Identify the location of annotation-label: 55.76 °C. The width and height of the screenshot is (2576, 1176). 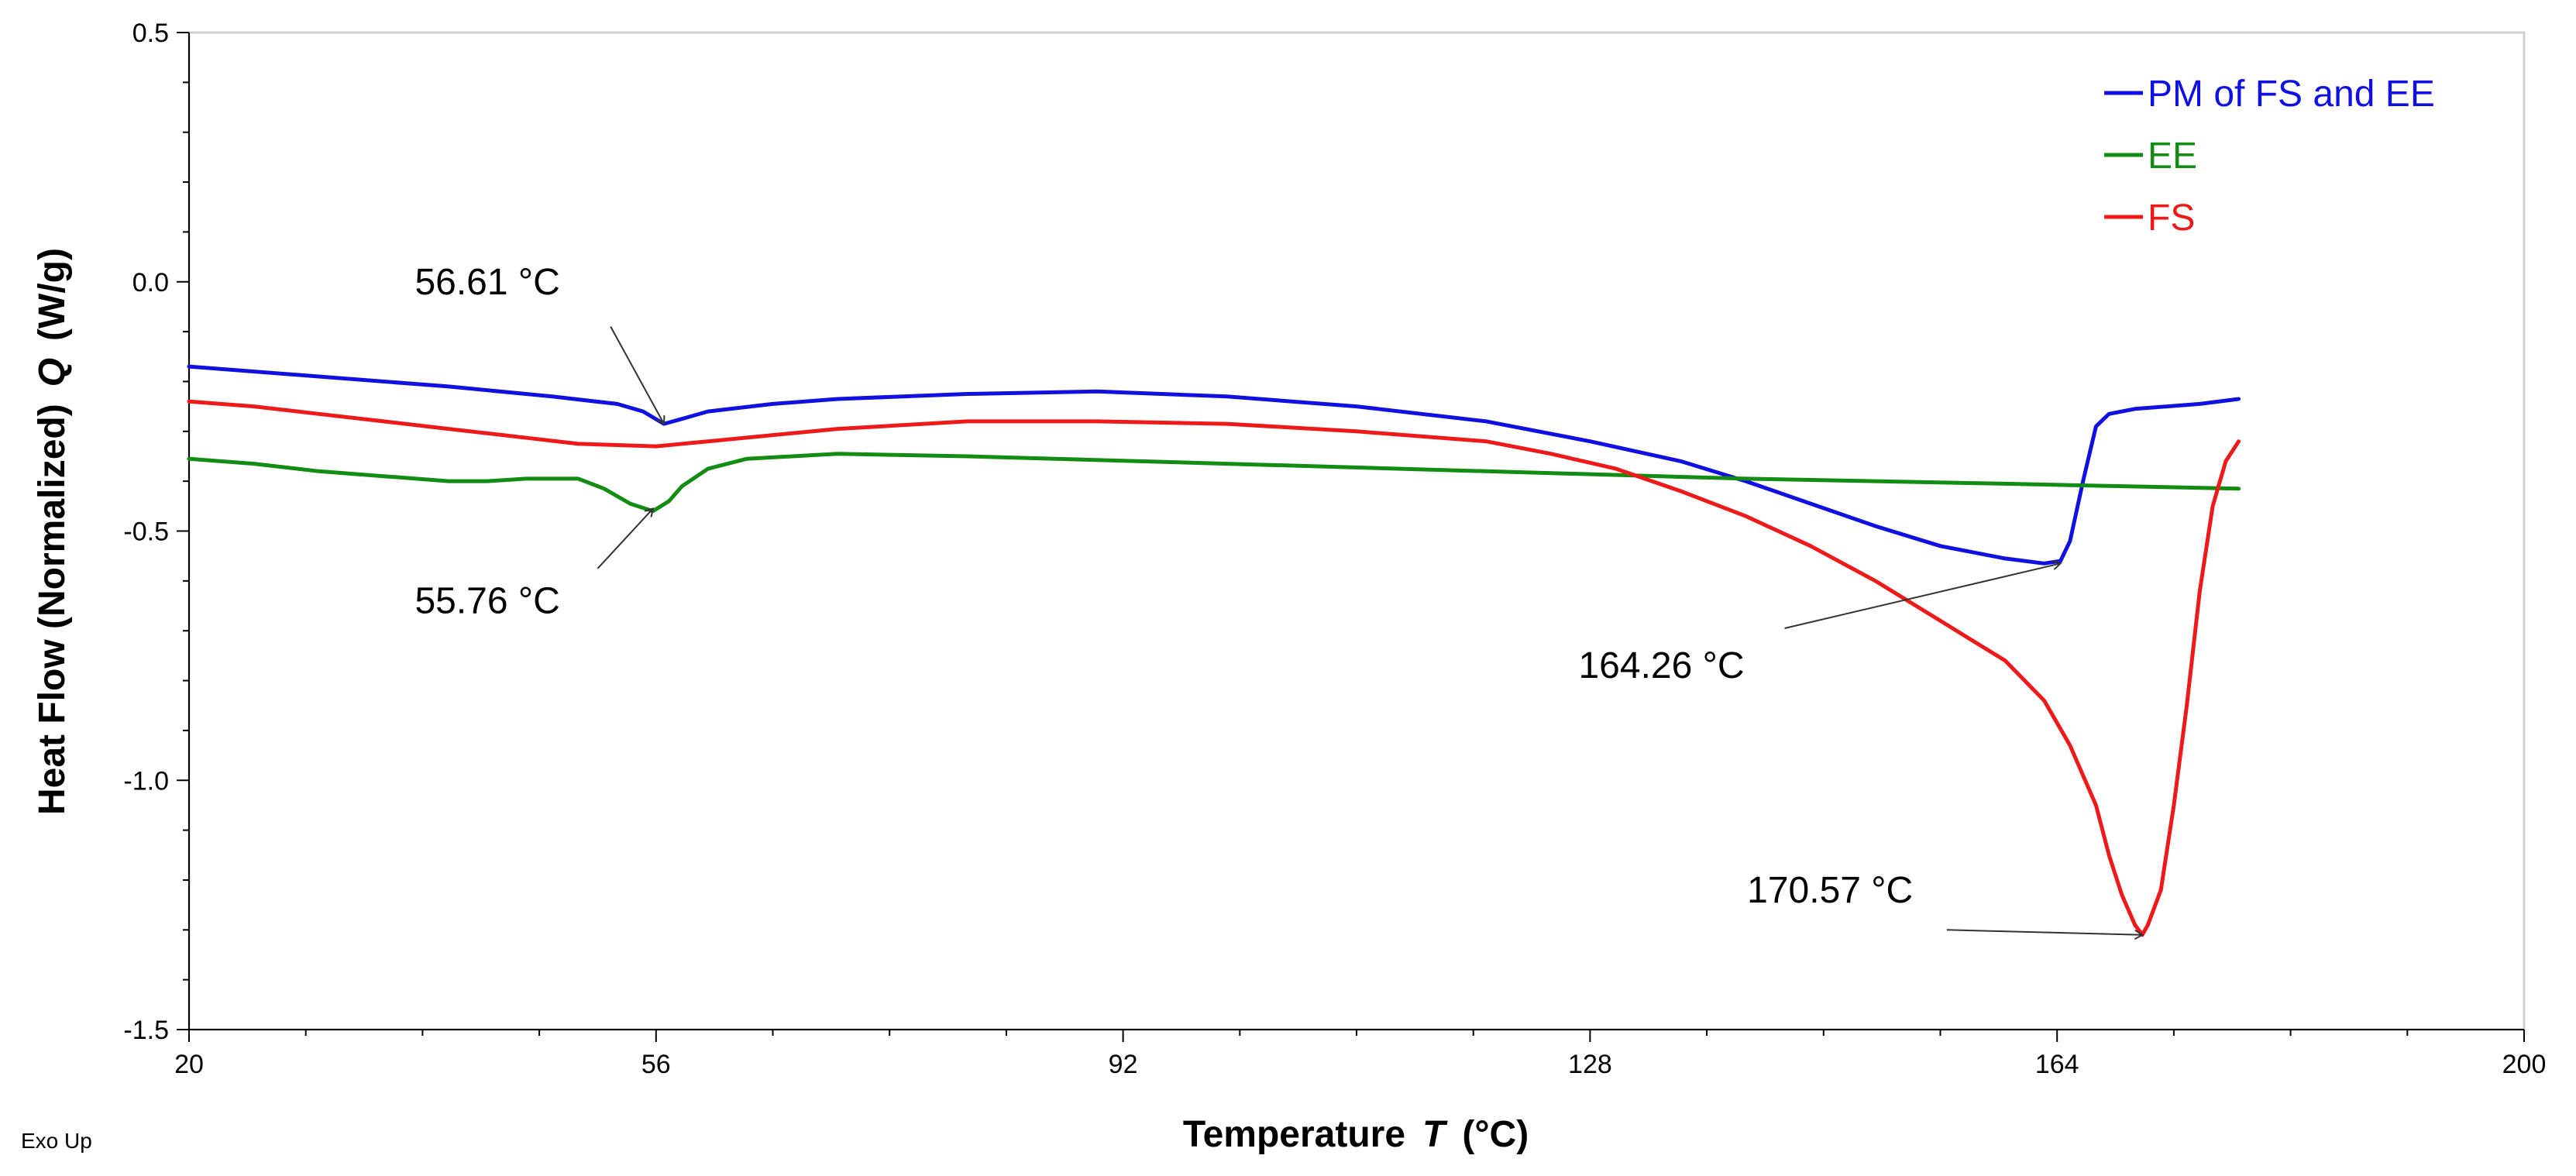
(486, 601).